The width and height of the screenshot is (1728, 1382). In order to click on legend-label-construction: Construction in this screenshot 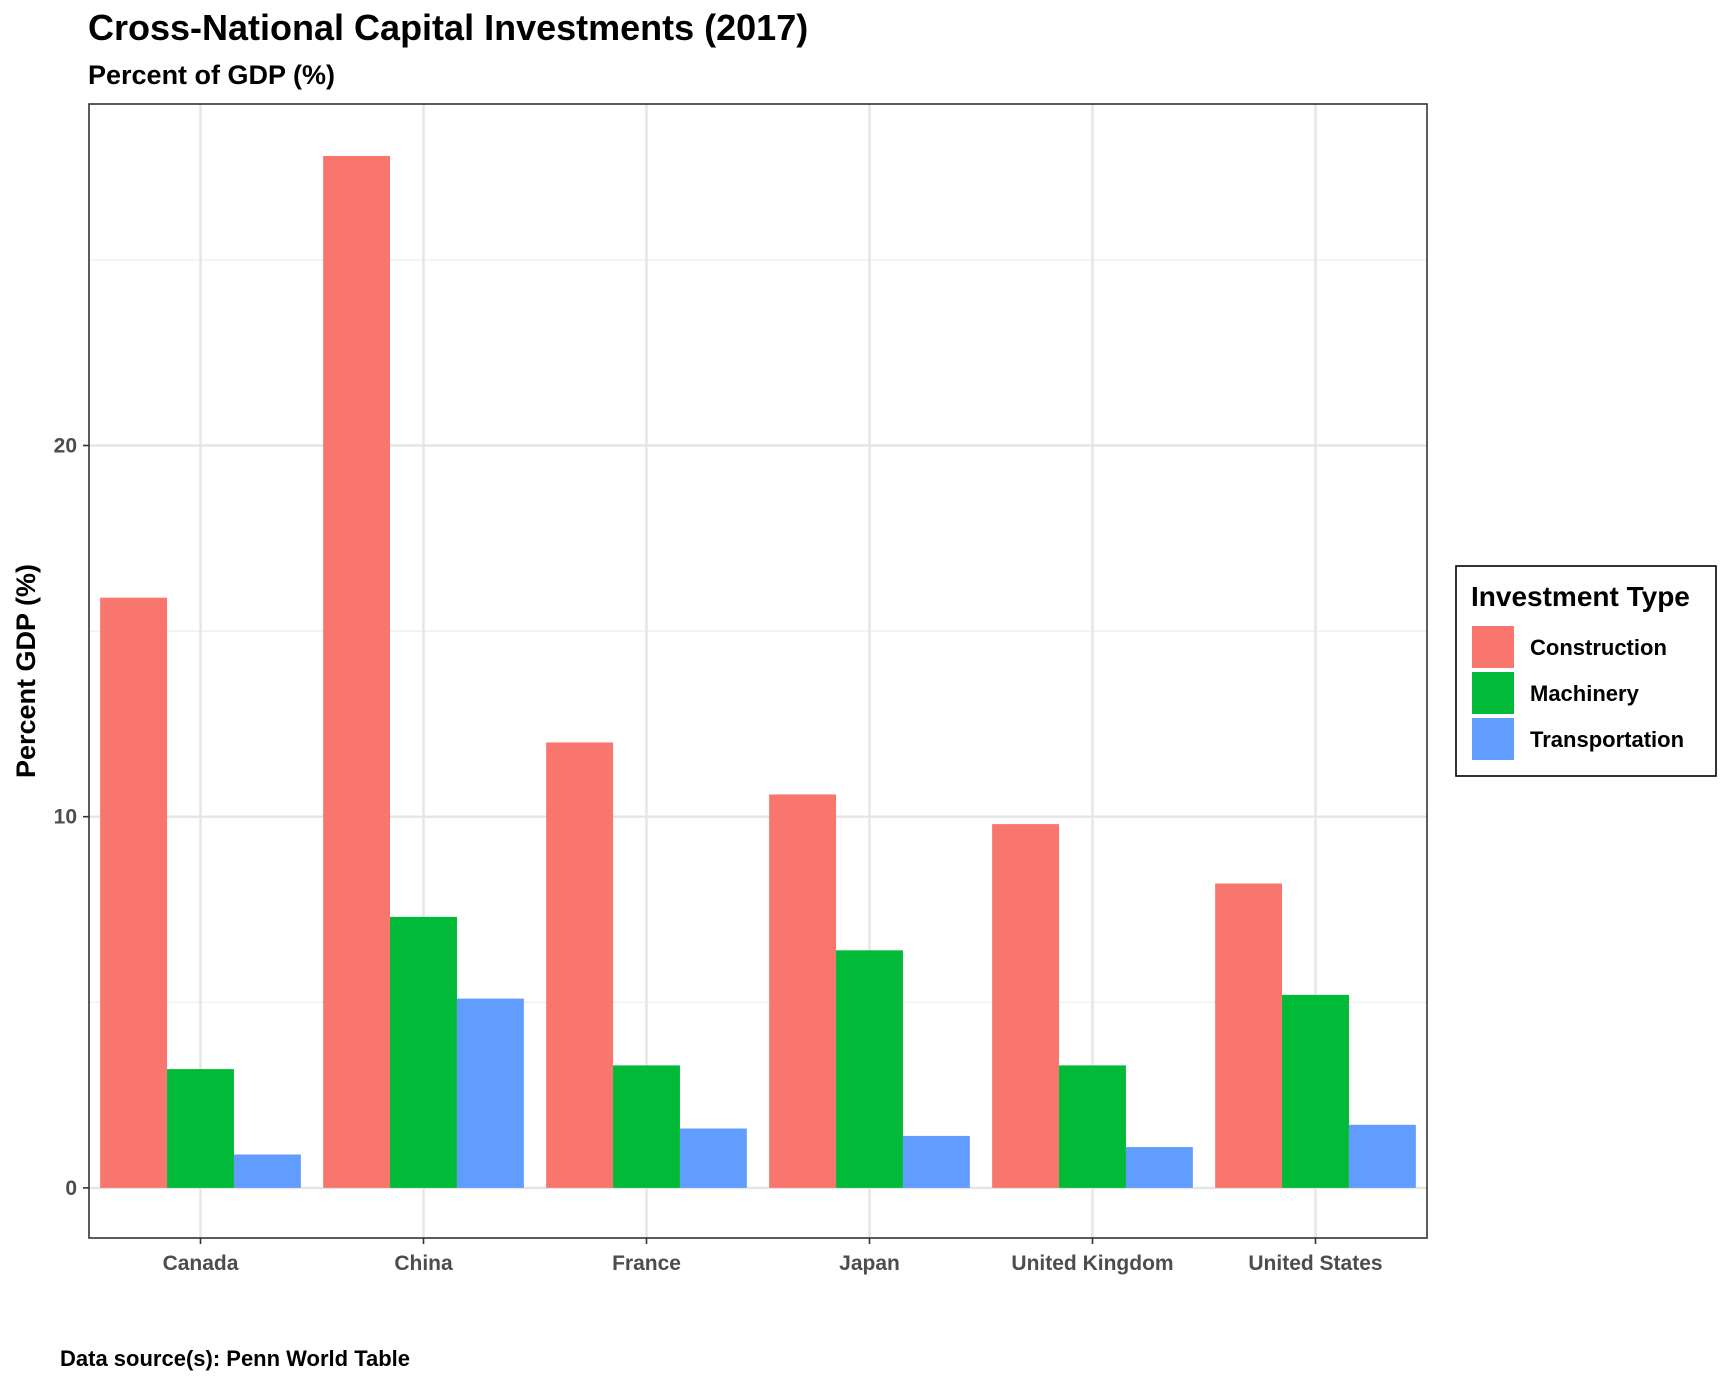, I will do `click(1598, 647)`.